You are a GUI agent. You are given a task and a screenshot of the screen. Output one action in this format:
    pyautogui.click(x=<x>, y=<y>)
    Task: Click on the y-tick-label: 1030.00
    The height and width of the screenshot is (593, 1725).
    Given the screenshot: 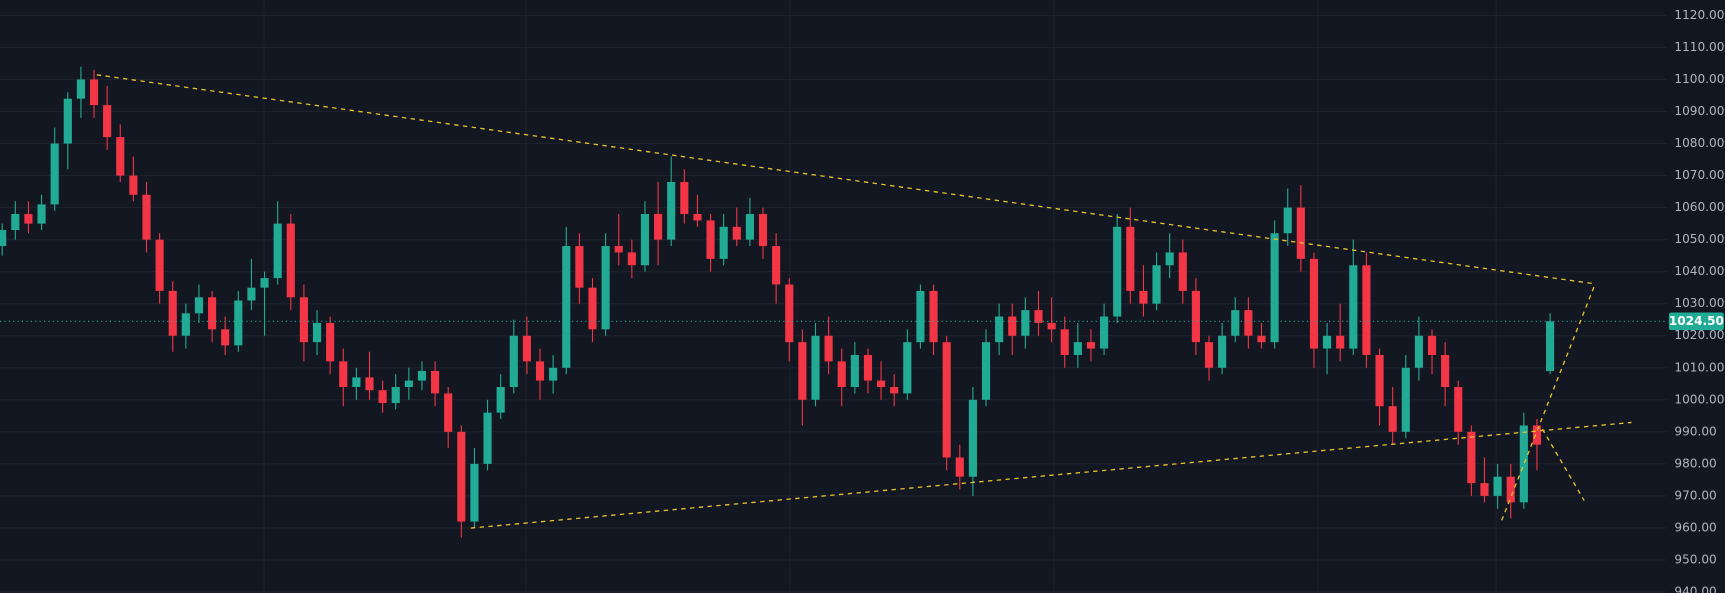 What is the action you would take?
    pyautogui.click(x=1699, y=303)
    